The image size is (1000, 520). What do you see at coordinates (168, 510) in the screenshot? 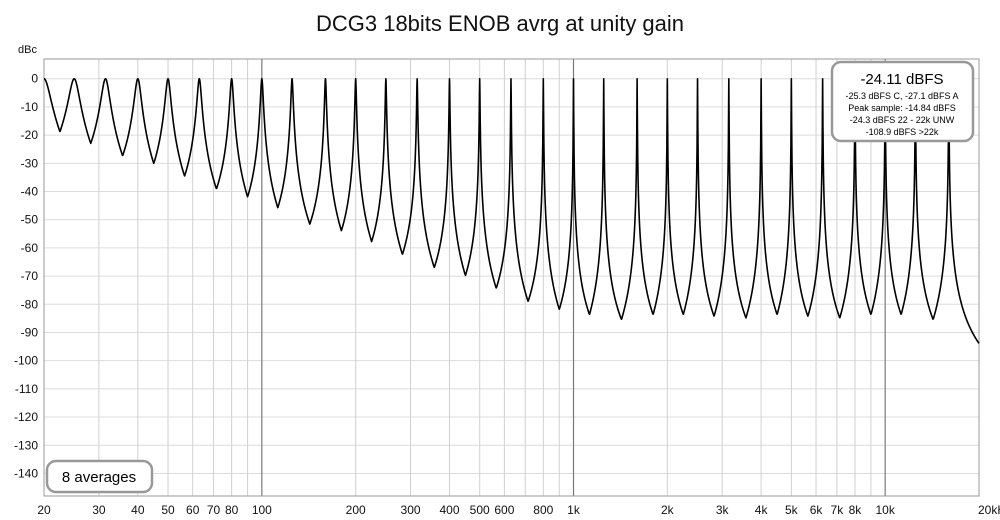
I see `x-tick-label: 50` at bounding box center [168, 510].